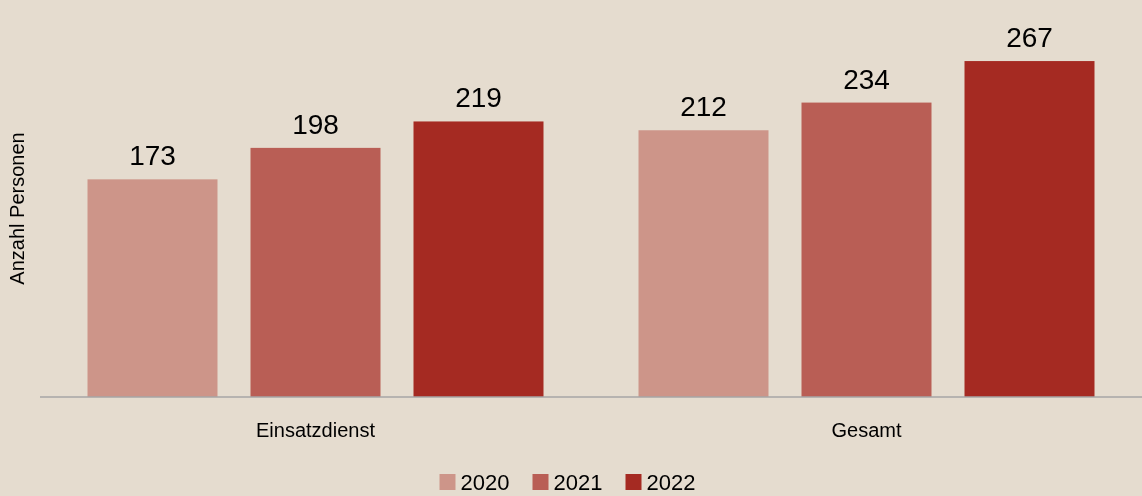  What do you see at coordinates (316, 430) in the screenshot?
I see `x-tick-label: Einsatzdienst` at bounding box center [316, 430].